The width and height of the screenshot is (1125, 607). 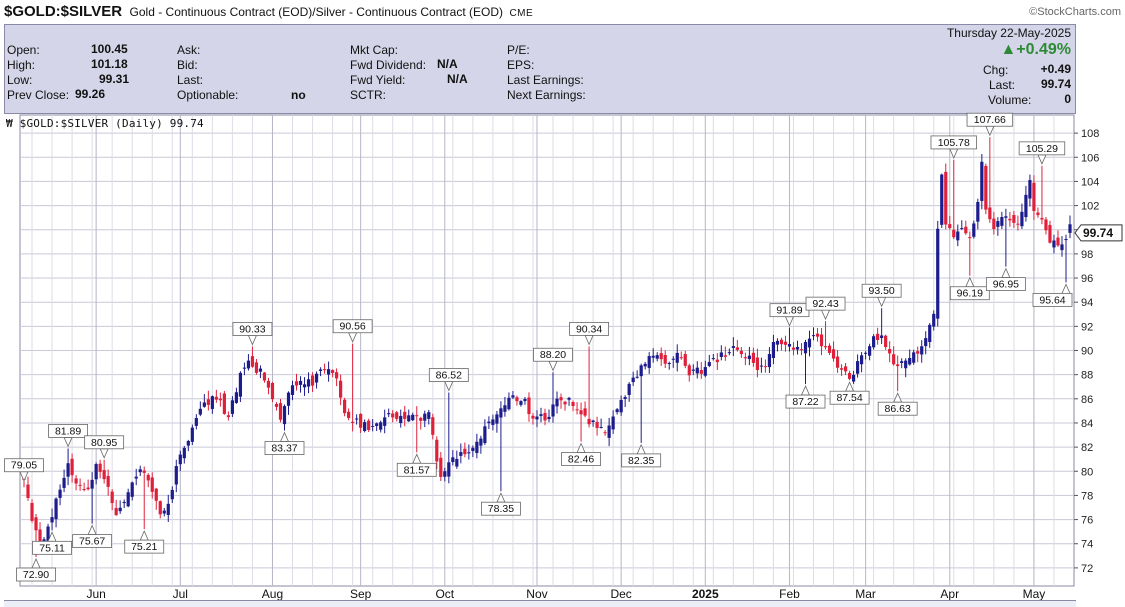 I want to click on y-tick-label: 92, so click(x=1087, y=327).